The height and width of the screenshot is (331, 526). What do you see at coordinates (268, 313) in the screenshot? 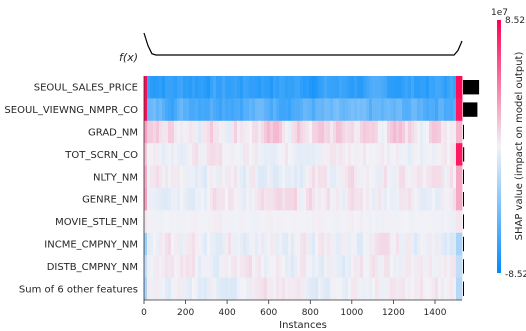
I see `x-tick-label: 600` at bounding box center [268, 313].